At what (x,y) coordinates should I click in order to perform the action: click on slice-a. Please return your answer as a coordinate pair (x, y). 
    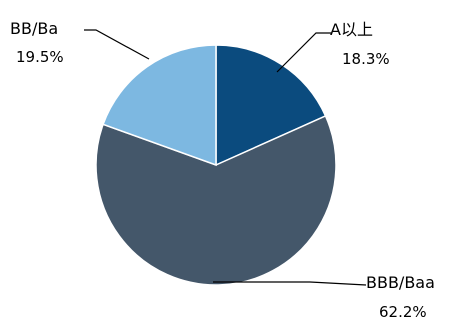
    Looking at the image, I should click on (271, 105).